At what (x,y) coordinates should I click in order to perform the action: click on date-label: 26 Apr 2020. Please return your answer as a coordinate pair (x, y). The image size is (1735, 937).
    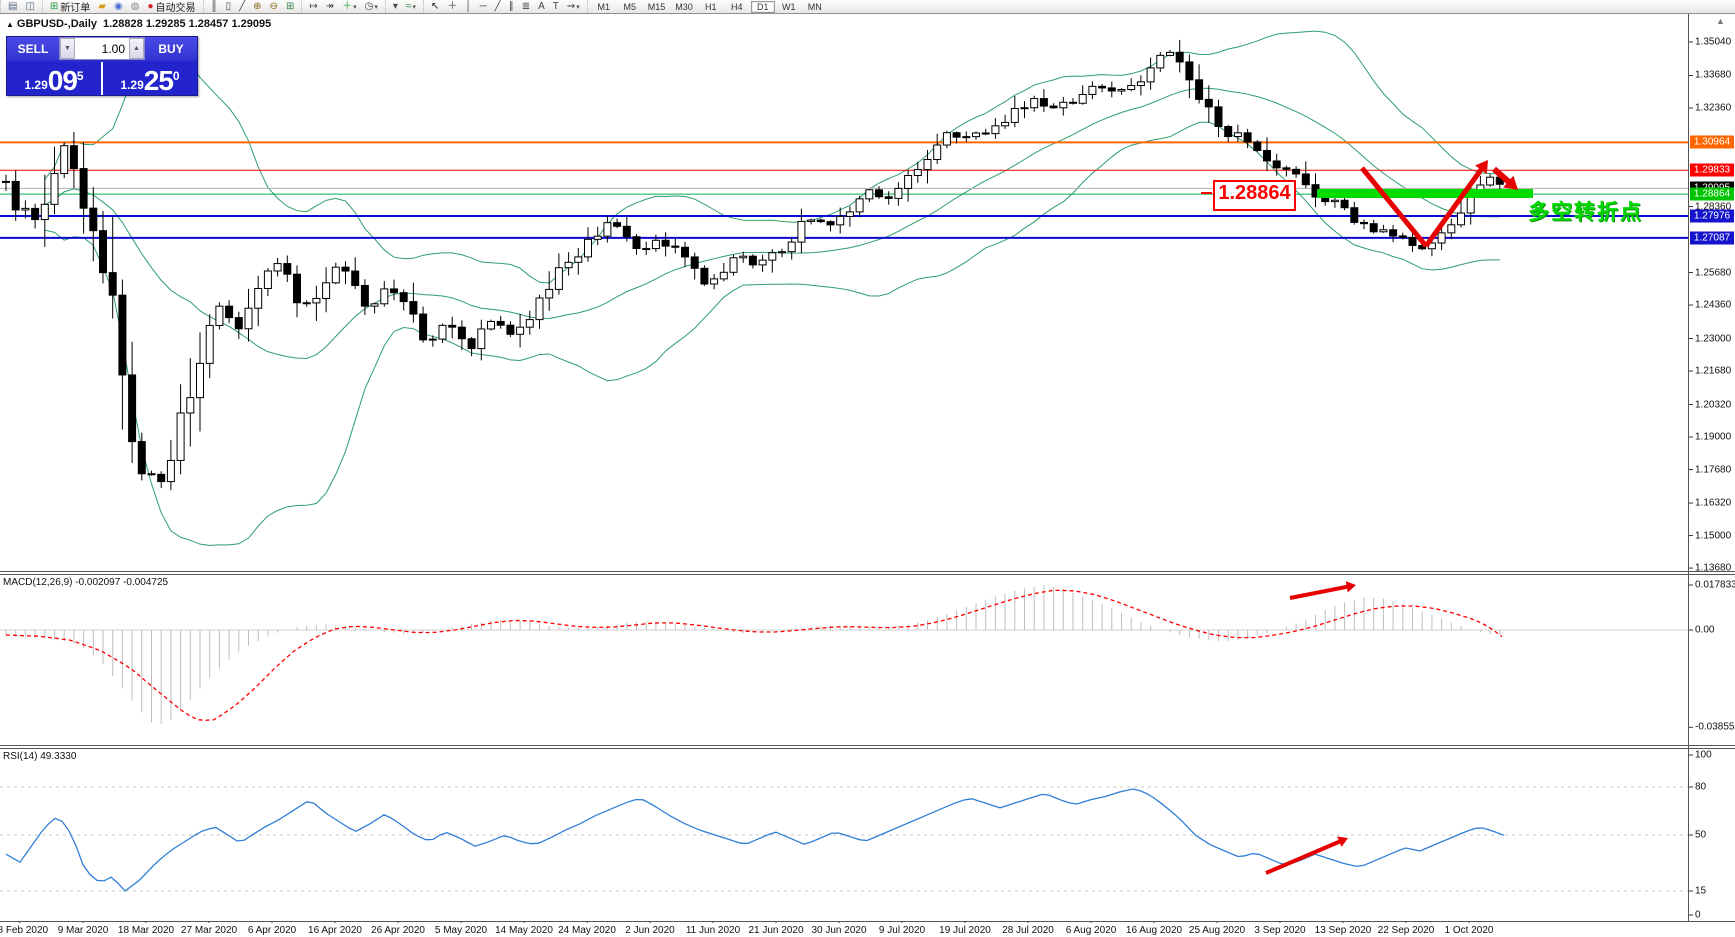
    Looking at the image, I should click on (398, 930).